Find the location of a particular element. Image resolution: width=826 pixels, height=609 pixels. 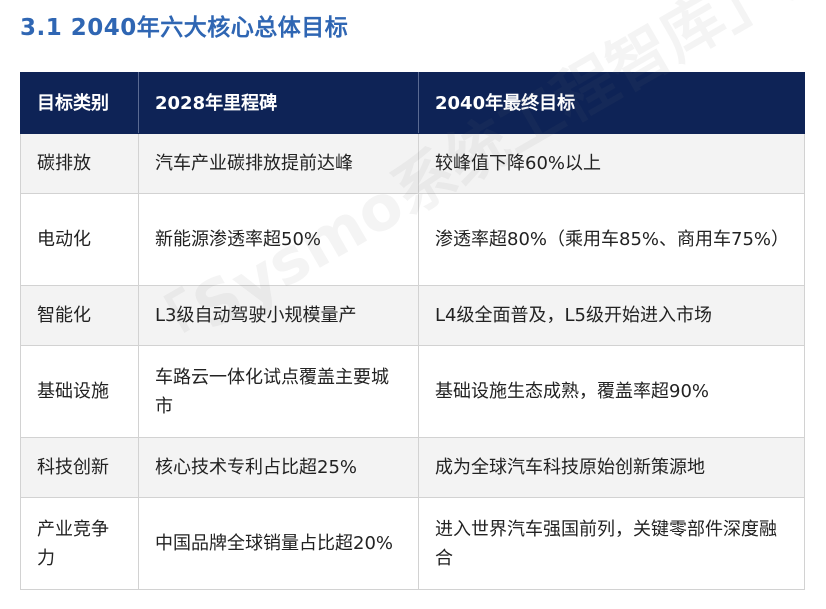

cell-milestone-2028: 汽车产业碳排放提前达峰 is located at coordinates (278, 163).